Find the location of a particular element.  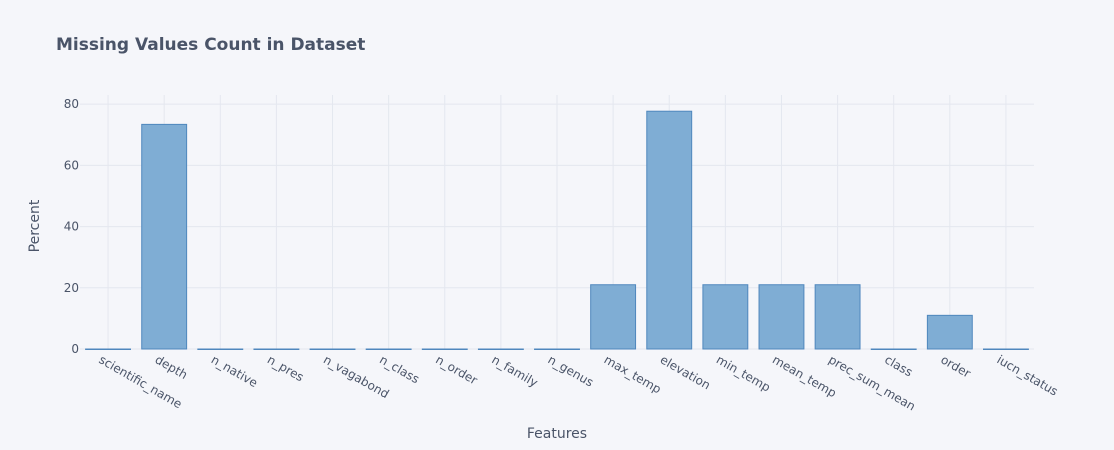

bar-n-genus is located at coordinates (557, 349).